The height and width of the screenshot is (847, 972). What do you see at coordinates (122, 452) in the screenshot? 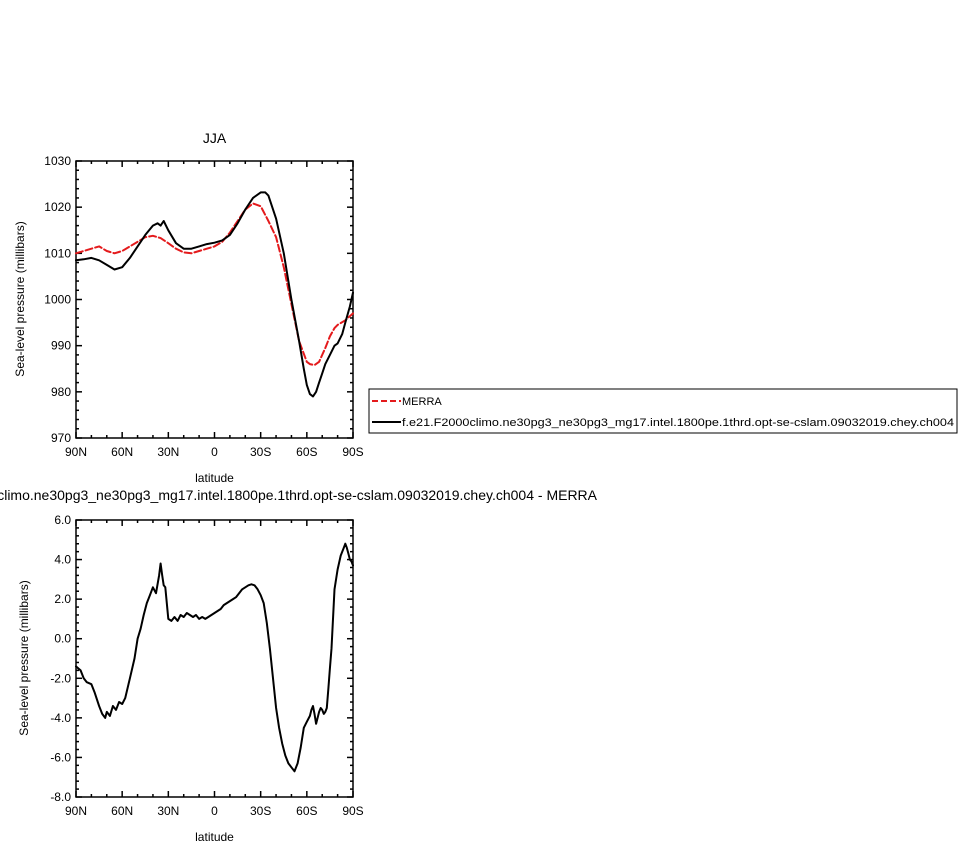
I see `chart-top-x-tick-label: 60N` at bounding box center [122, 452].